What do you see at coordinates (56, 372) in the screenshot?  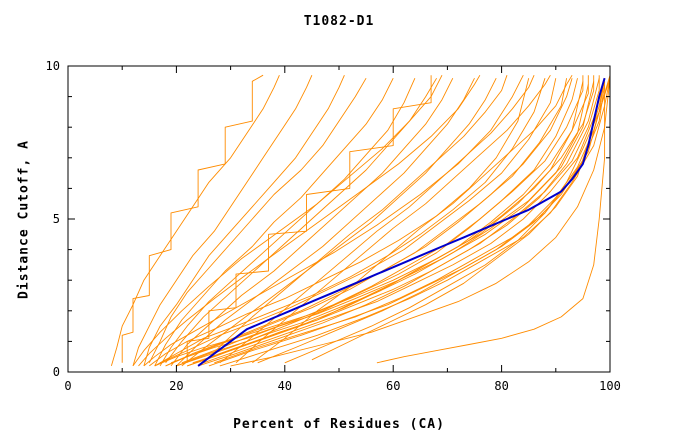 I see `y-tick-label: 0` at bounding box center [56, 372].